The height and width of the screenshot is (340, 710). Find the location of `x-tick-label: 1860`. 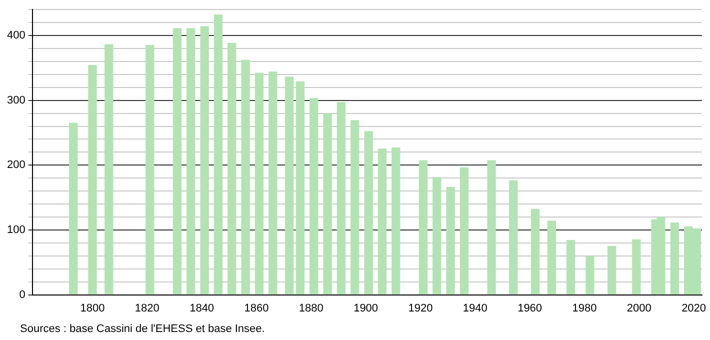

x-tick-label: 1860 is located at coordinates (256, 308).